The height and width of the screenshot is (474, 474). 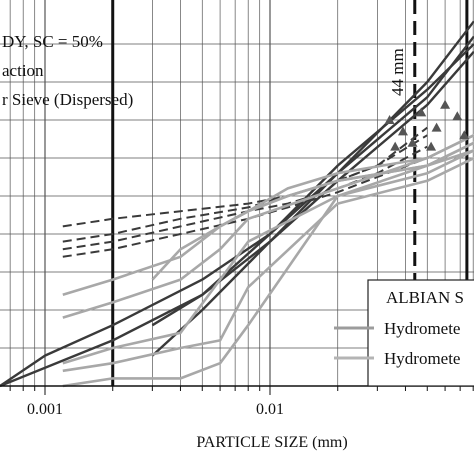 What do you see at coordinates (23, 70) in the screenshot?
I see `annotation-line-2: action` at bounding box center [23, 70].